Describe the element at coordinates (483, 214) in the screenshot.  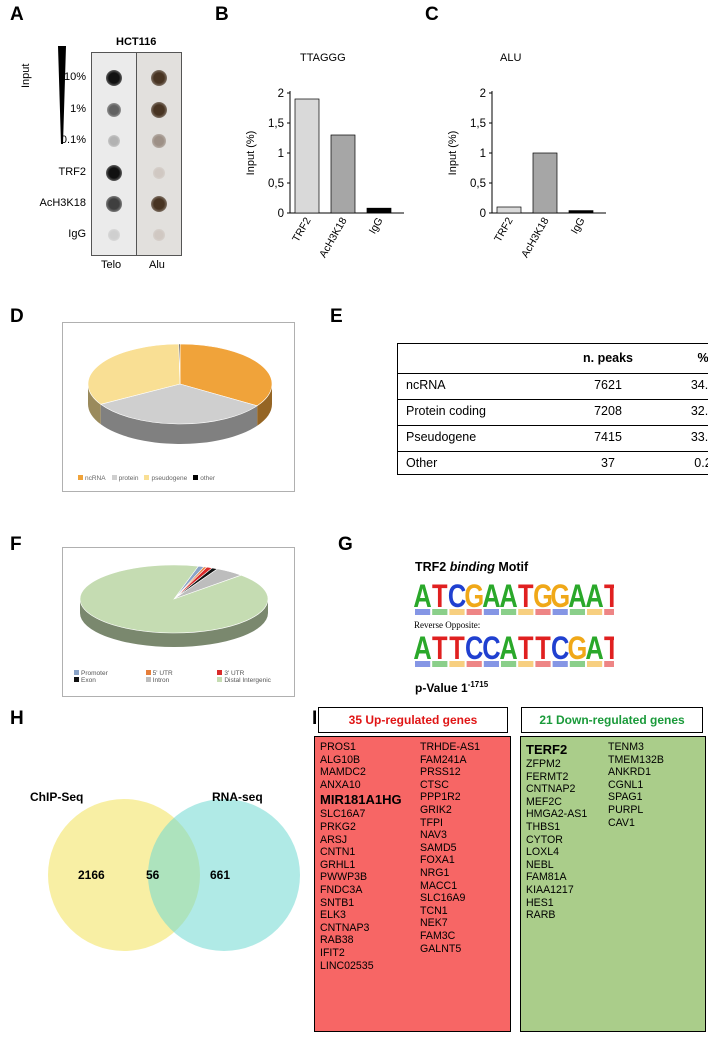
I see `y-tick-label: 0` at that location.